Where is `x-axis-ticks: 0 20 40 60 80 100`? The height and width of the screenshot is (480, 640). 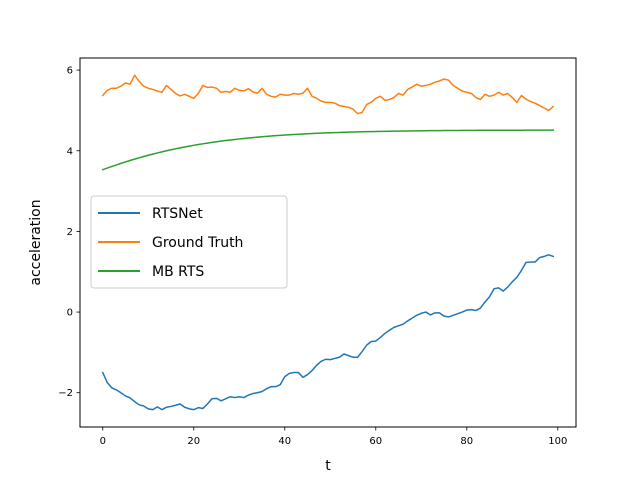
x-axis-ticks: 0 20 40 60 80 100 is located at coordinates (333, 437).